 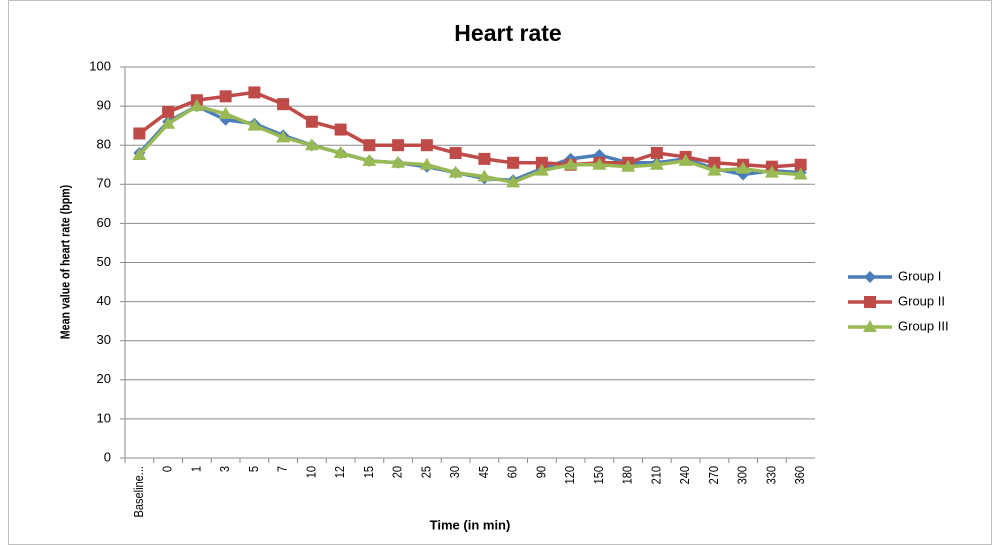 What do you see at coordinates (919, 275) in the screenshot?
I see `legend-label: Group I` at bounding box center [919, 275].